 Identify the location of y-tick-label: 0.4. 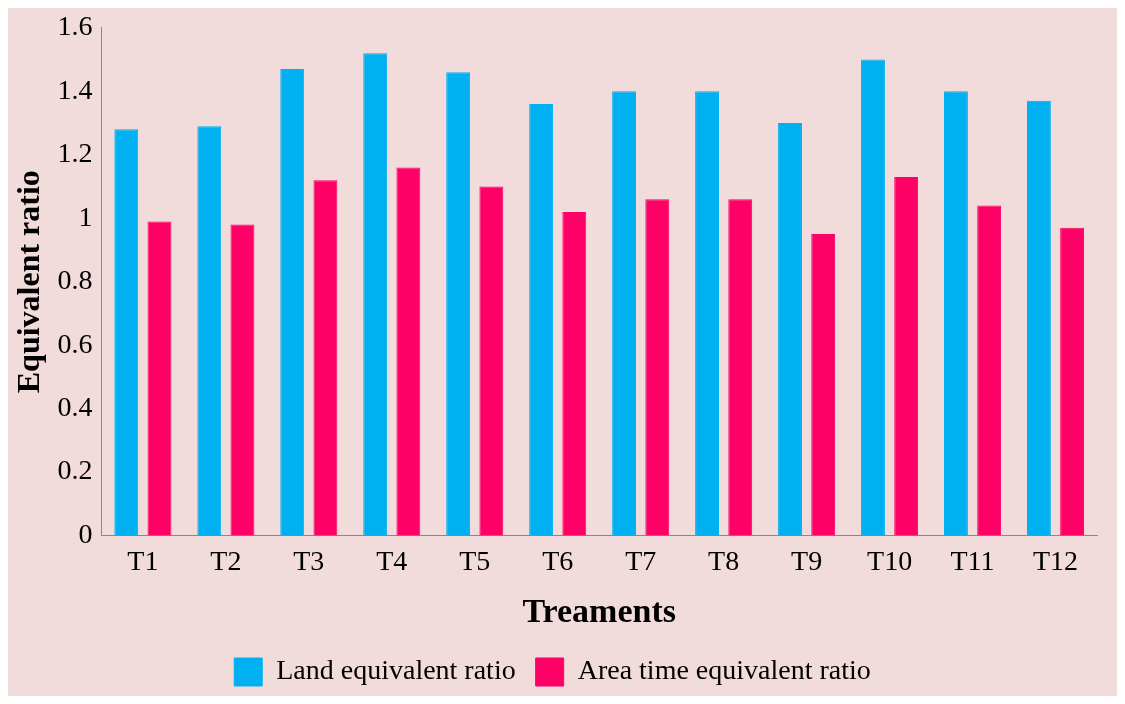
(75, 407).